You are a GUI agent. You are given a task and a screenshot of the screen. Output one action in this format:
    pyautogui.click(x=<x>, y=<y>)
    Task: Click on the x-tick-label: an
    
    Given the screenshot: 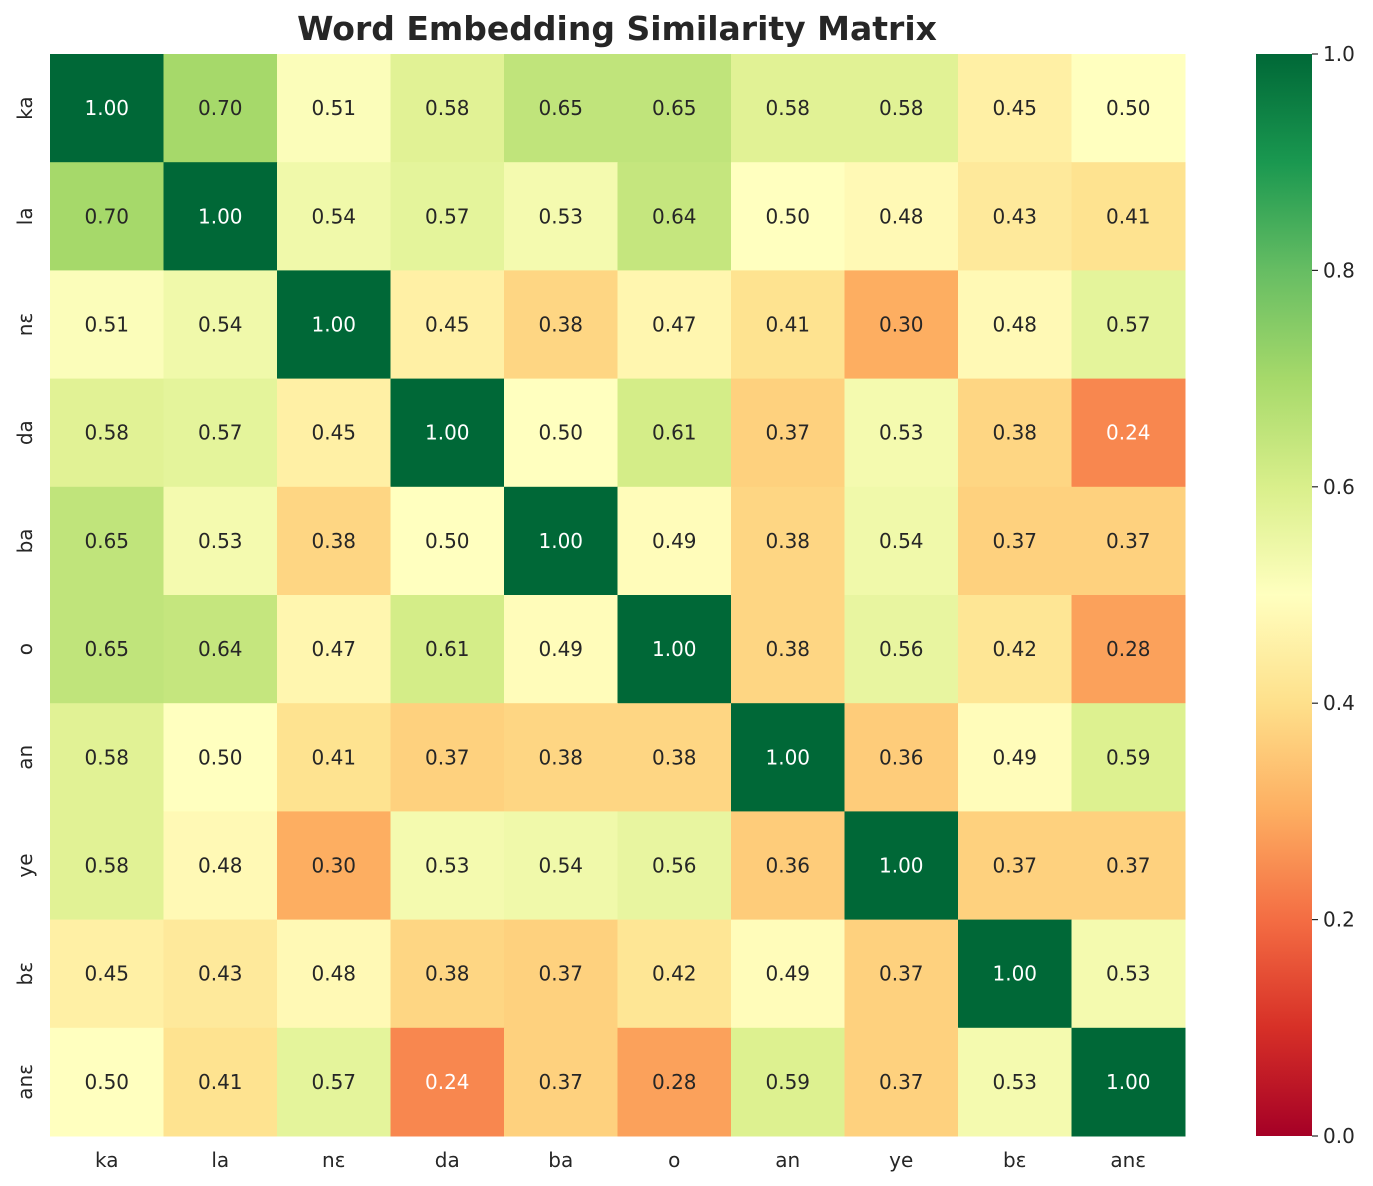 What is the action you would take?
    pyautogui.click(x=787, y=1160)
    